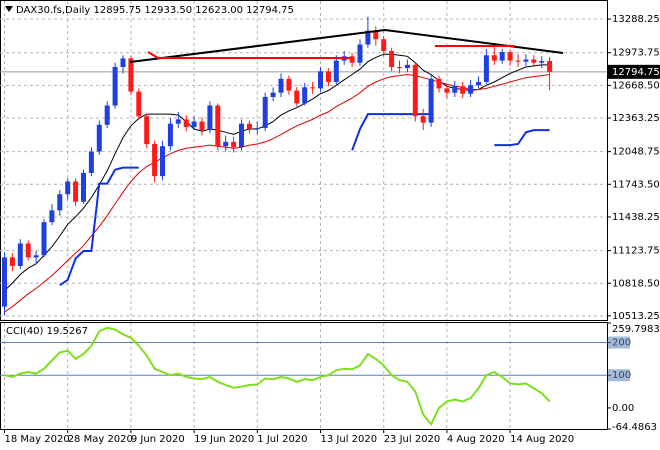 The height and width of the screenshot is (450, 660). Describe the element at coordinates (412, 439) in the screenshot. I see `x-tick-label: 23 Jul 2020` at that location.